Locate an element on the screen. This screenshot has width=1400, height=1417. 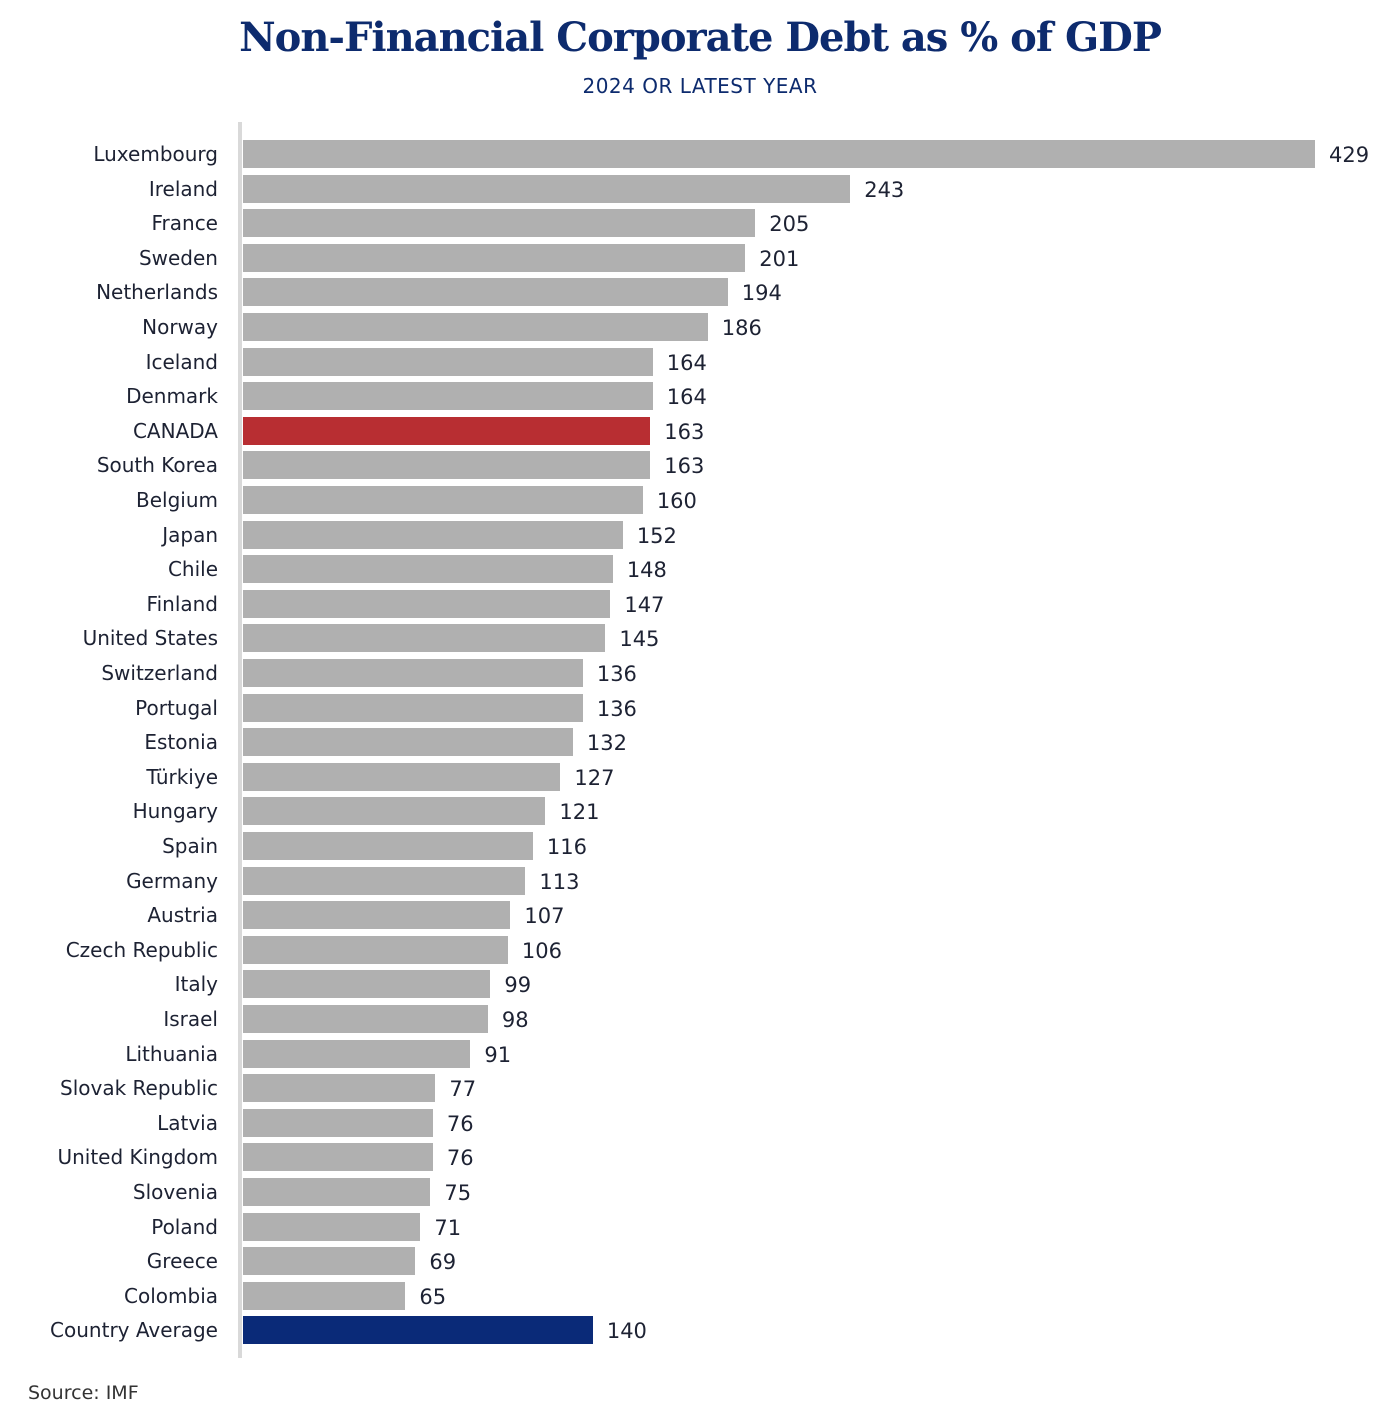
category-label: Greece is located at coordinates (182, 1261).